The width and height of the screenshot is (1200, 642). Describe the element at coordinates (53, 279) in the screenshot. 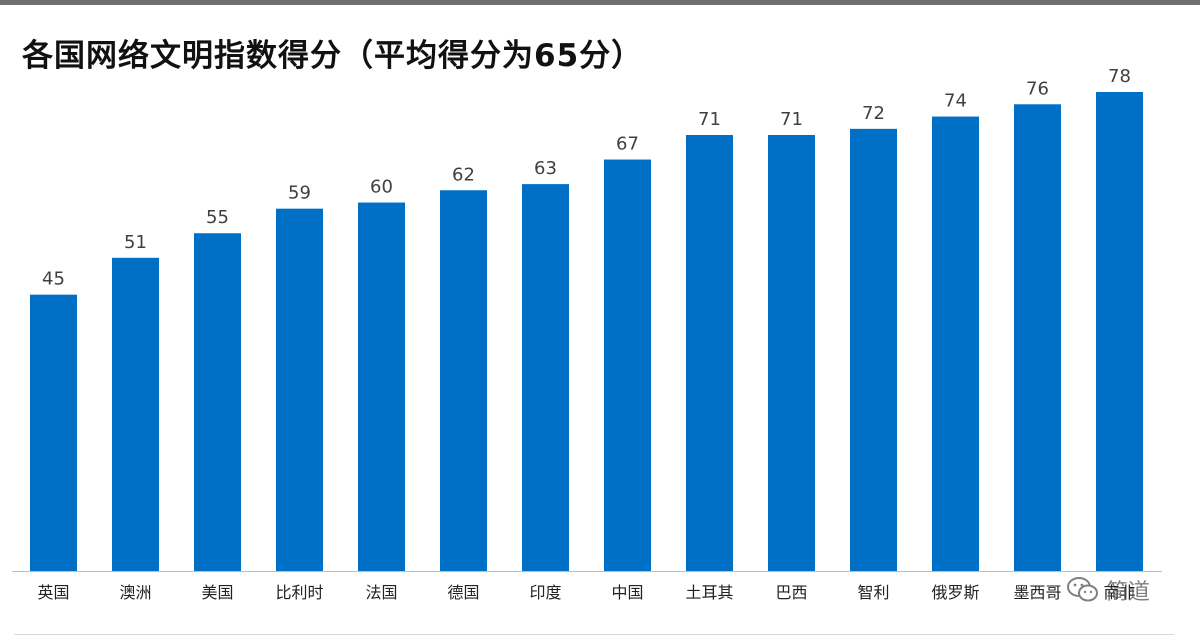

I see `data-label-0: 45` at that location.